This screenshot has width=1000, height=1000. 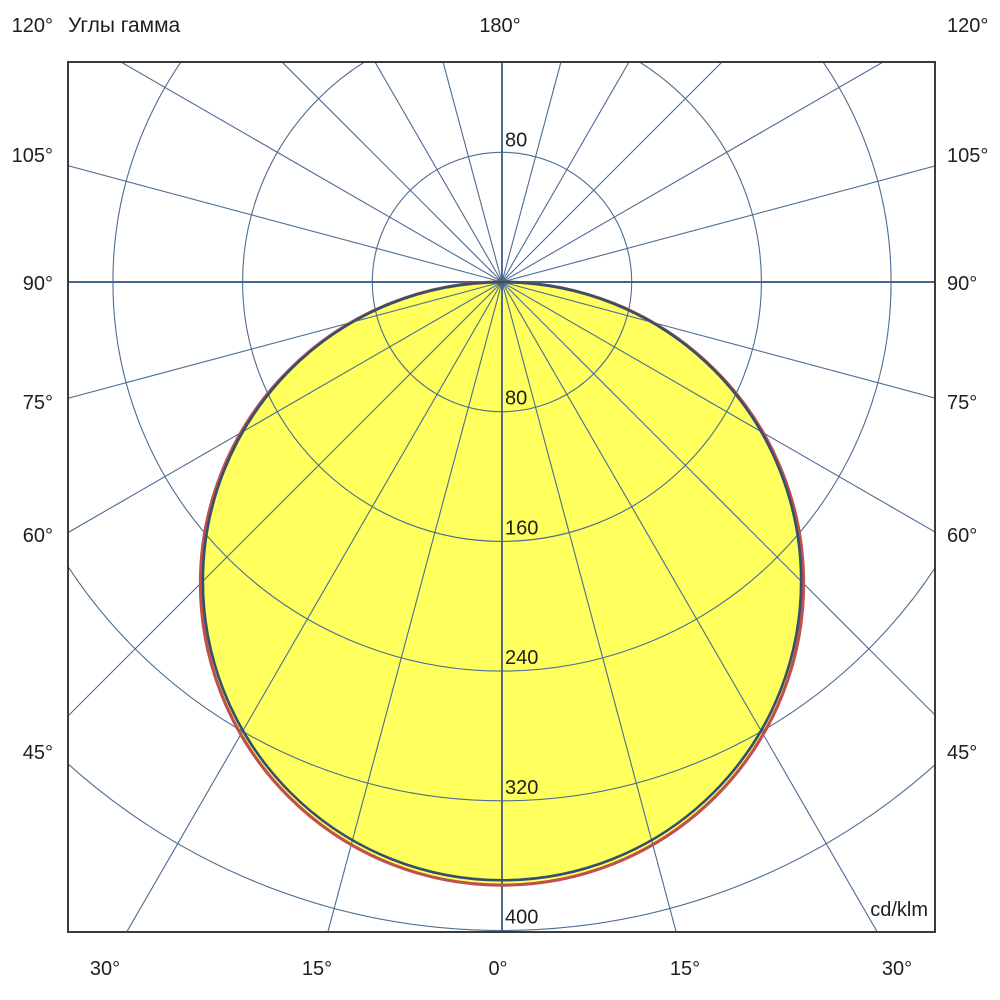 I want to click on bottom-angle-label-3: 15°, so click(x=685, y=969).